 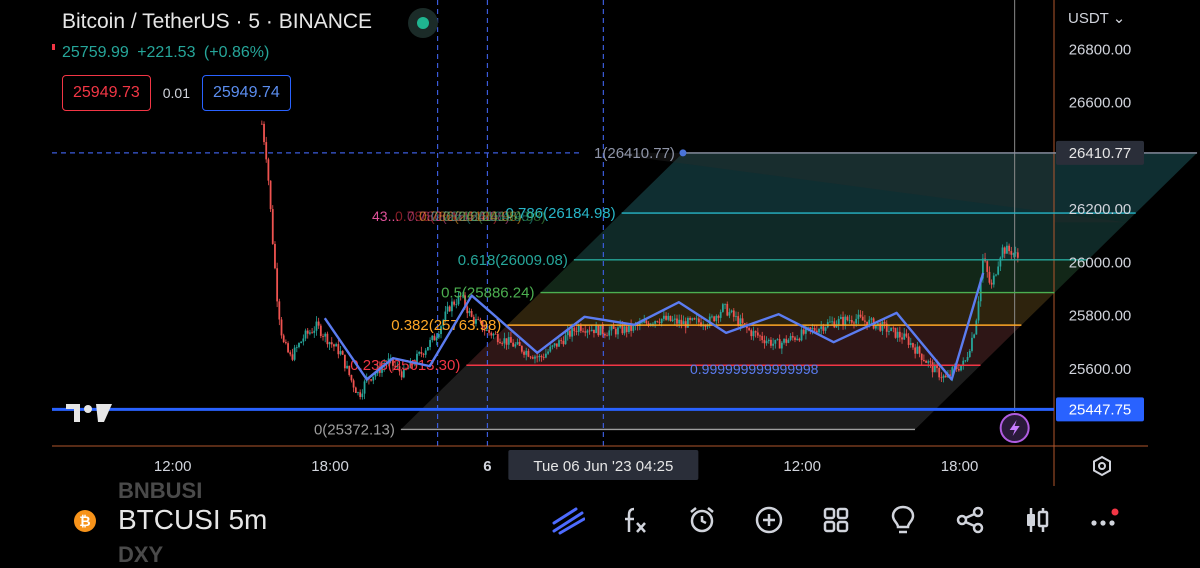 I want to click on lightning-bolt, so click(x=1014, y=428).